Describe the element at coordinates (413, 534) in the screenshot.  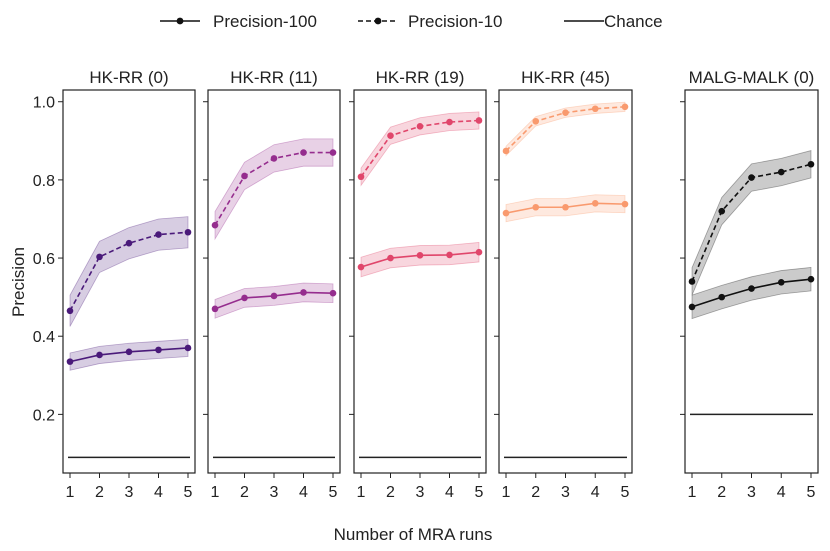
I see `x-axis-label: Number of MRA runs` at that location.